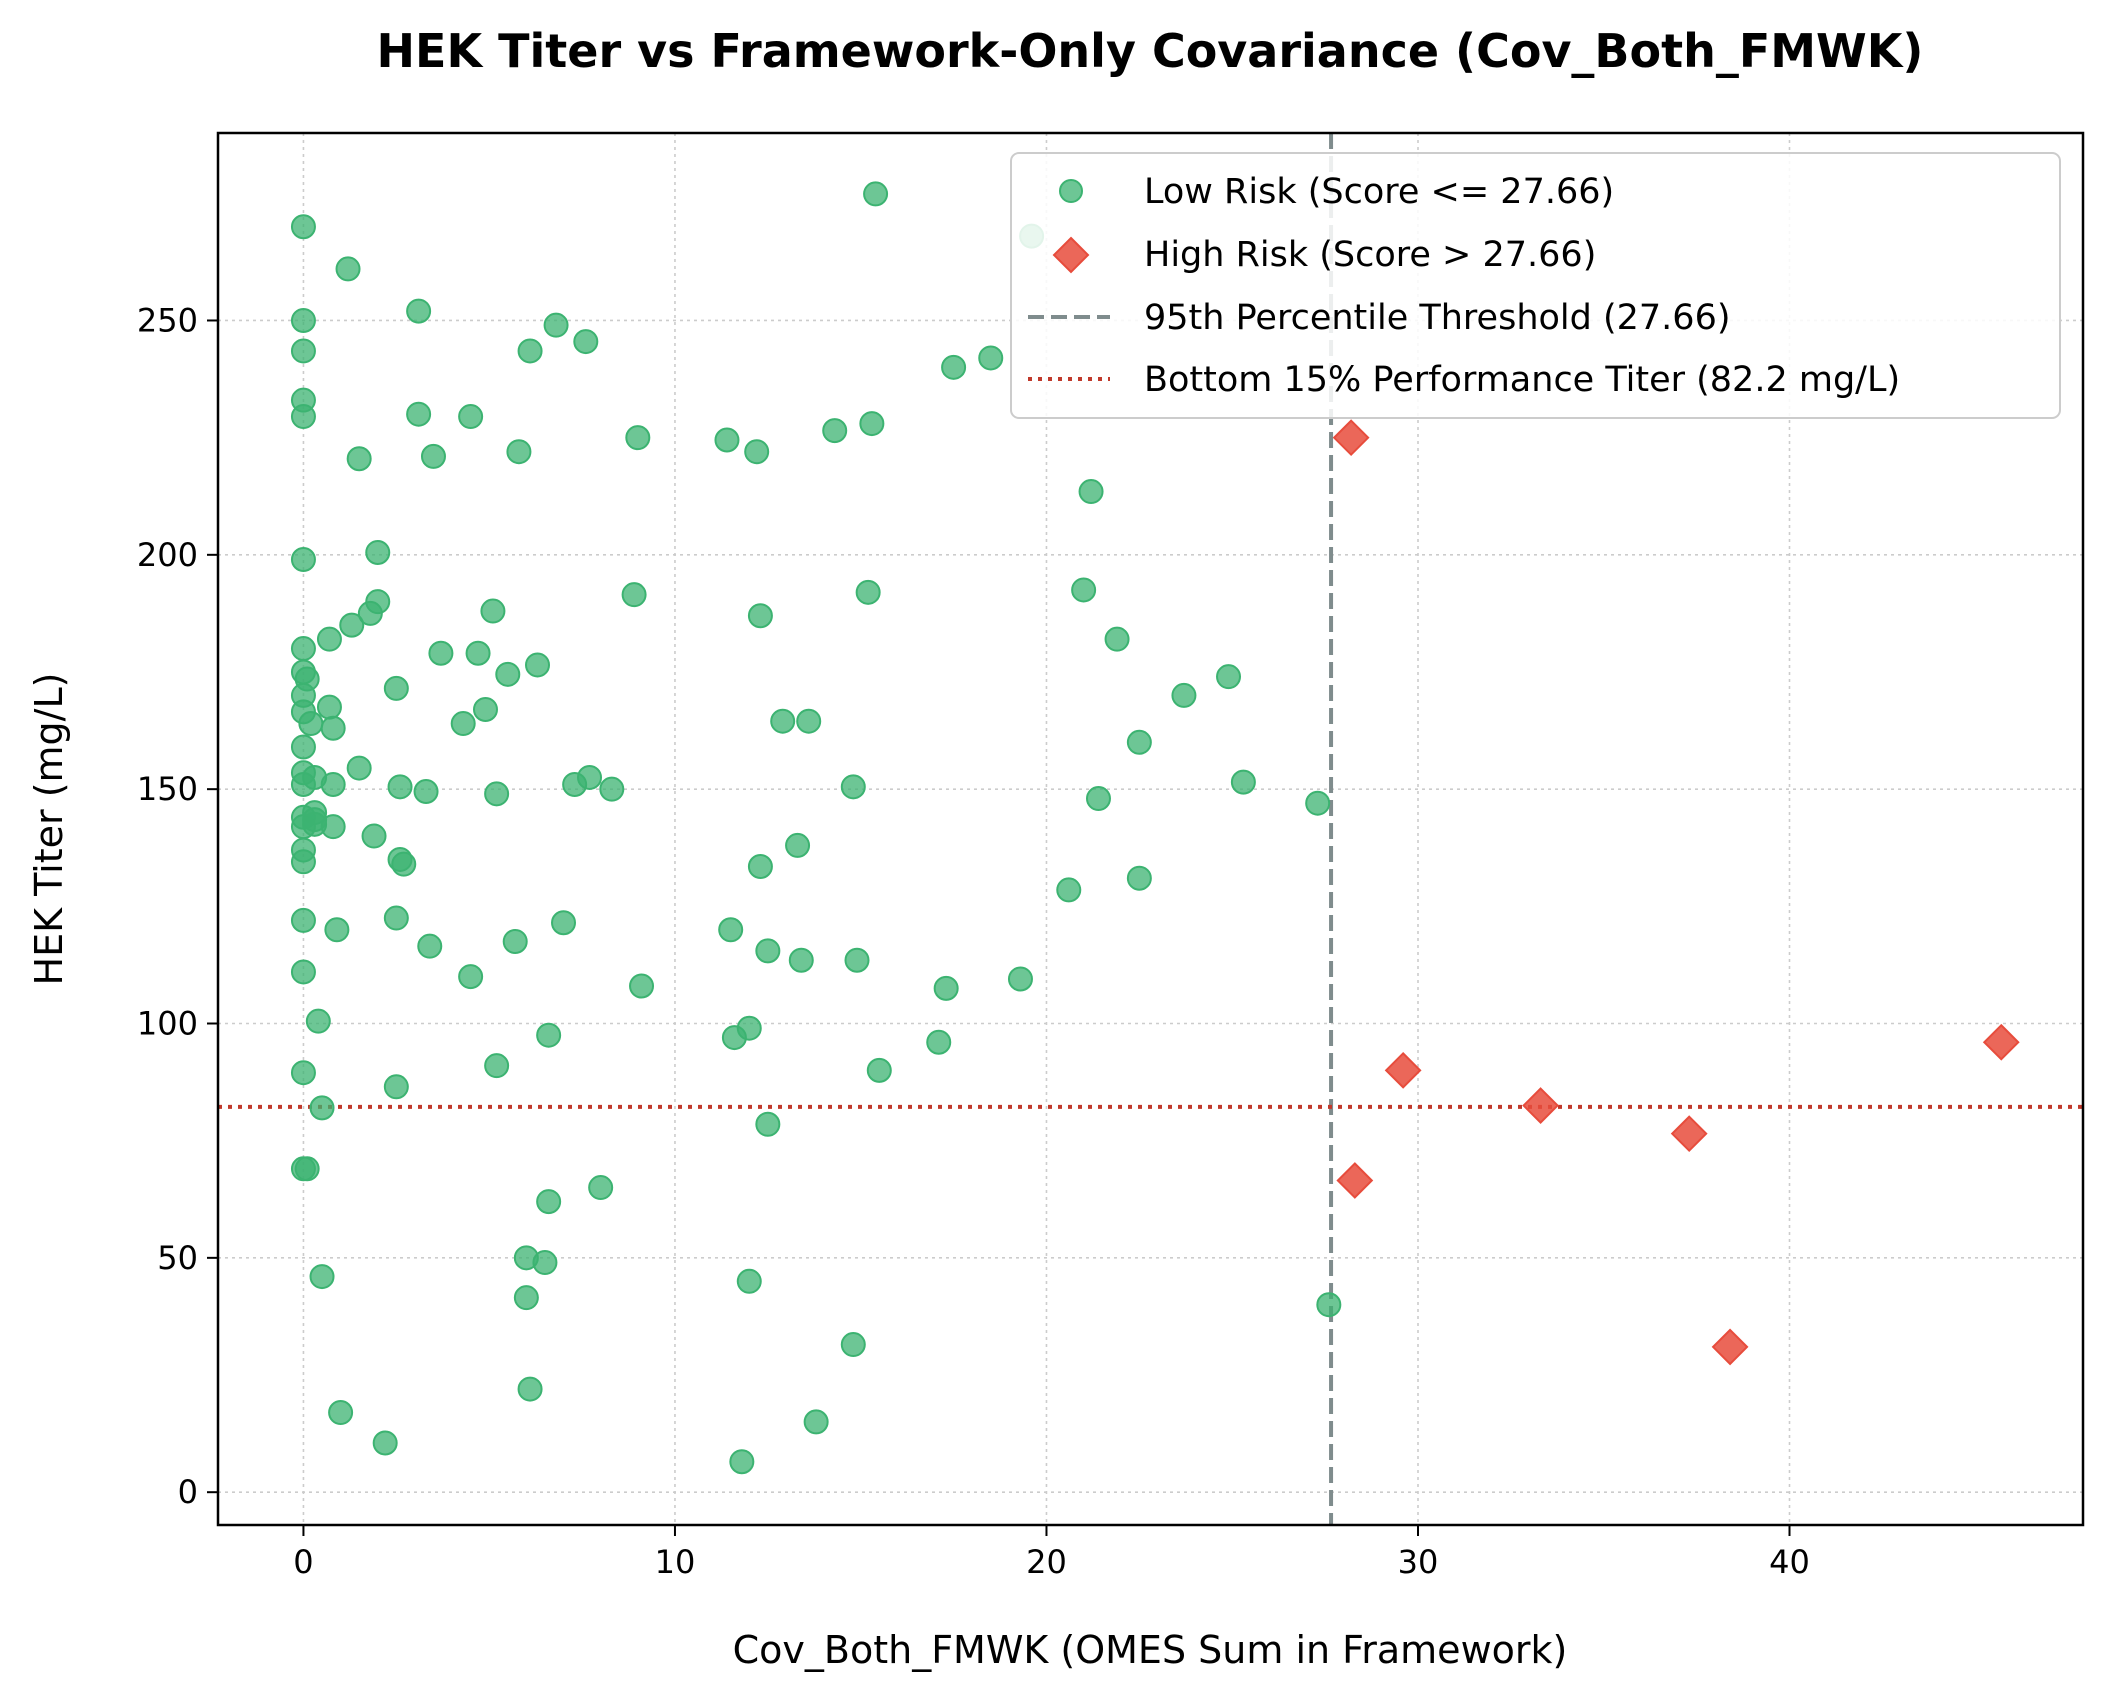  Describe the element at coordinates (1071, 255) in the screenshot. I see `legend-marker-high-risk` at that location.